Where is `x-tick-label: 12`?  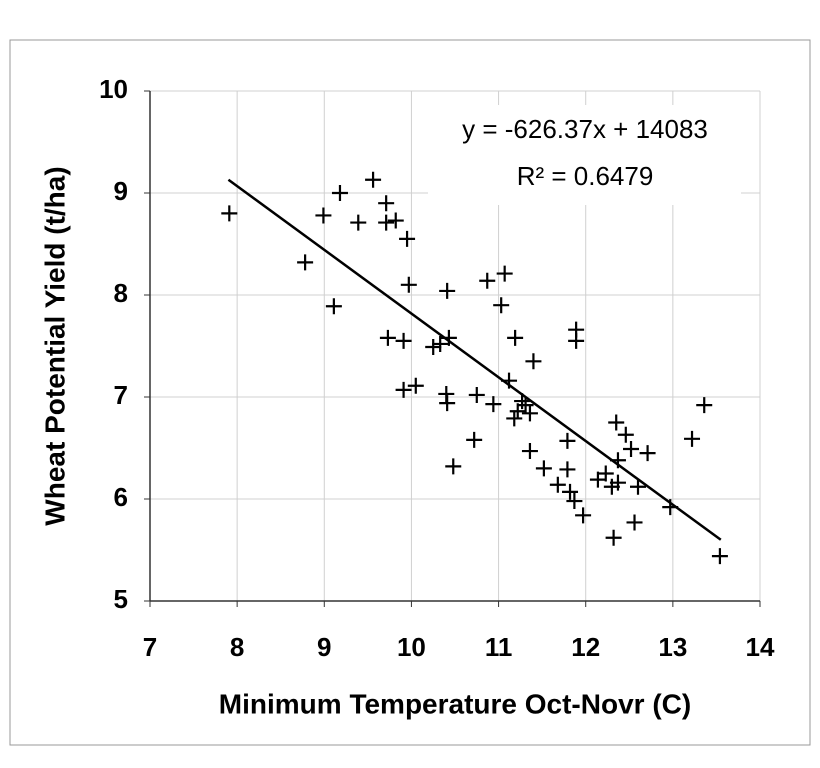 x-tick-label: 12 is located at coordinates (585, 647).